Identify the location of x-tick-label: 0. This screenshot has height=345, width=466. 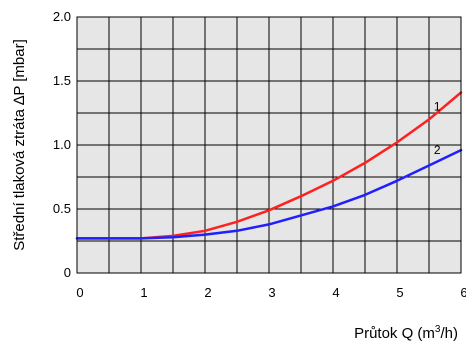
(79, 292).